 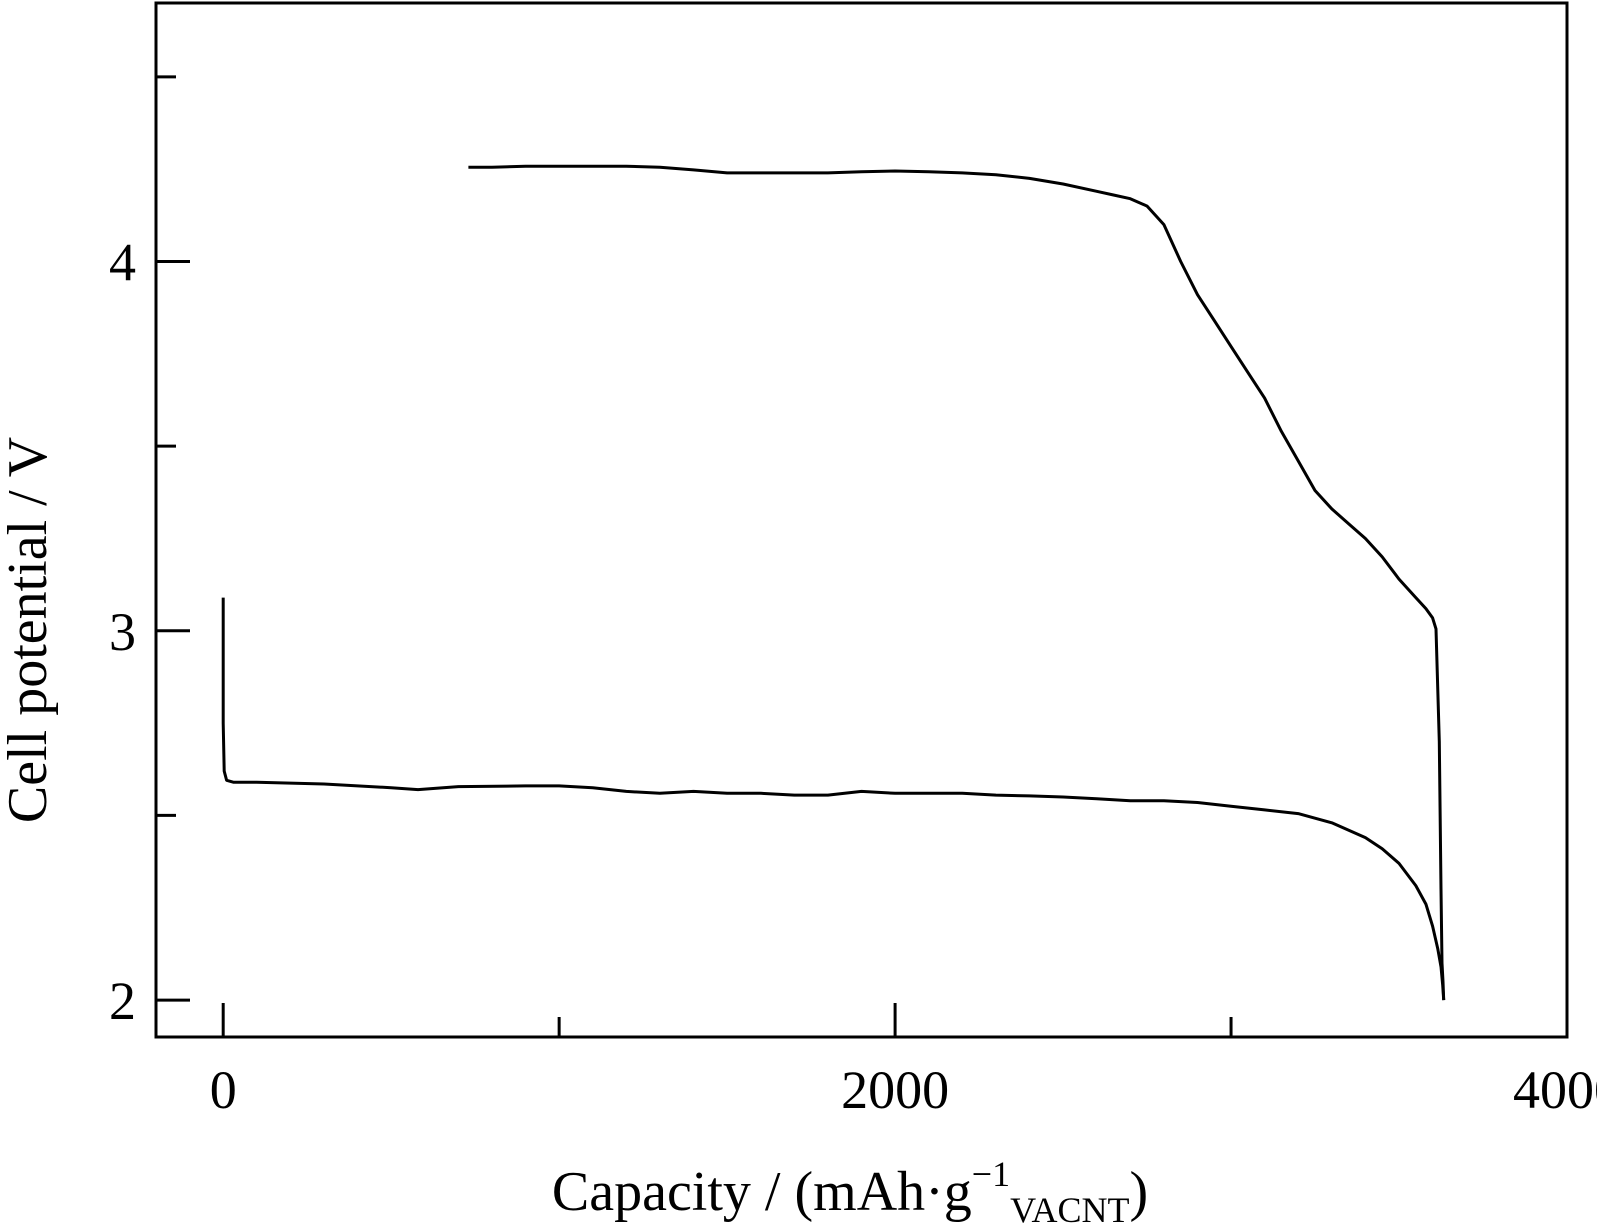 What do you see at coordinates (122, 263) in the screenshot?
I see `y-tick-label: 4` at bounding box center [122, 263].